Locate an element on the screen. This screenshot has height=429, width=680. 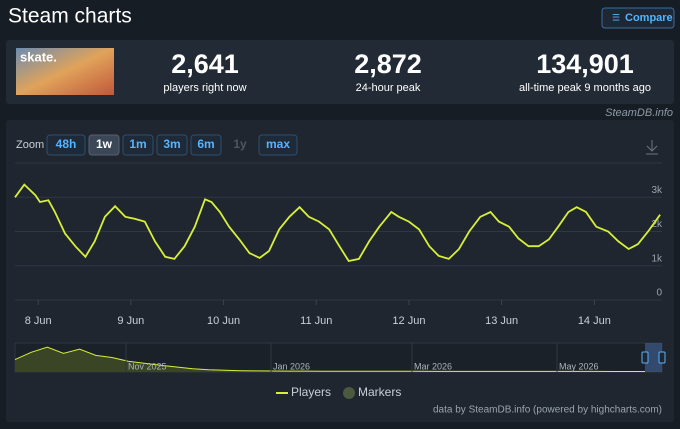
legend-label: Markers is located at coordinates (379, 392).